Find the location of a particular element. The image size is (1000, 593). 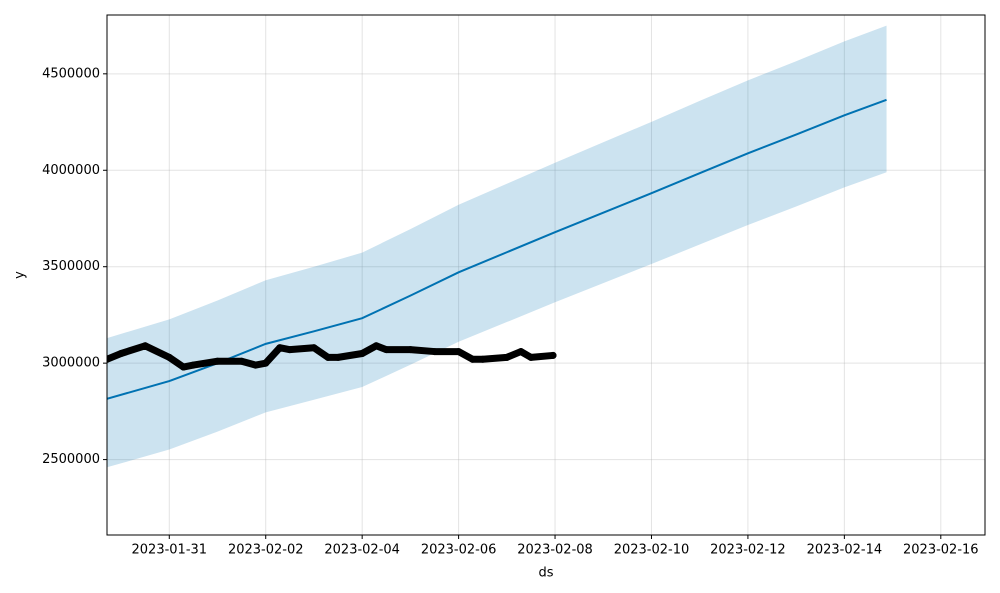

y-tick-label: 3000000 is located at coordinates (71, 363).